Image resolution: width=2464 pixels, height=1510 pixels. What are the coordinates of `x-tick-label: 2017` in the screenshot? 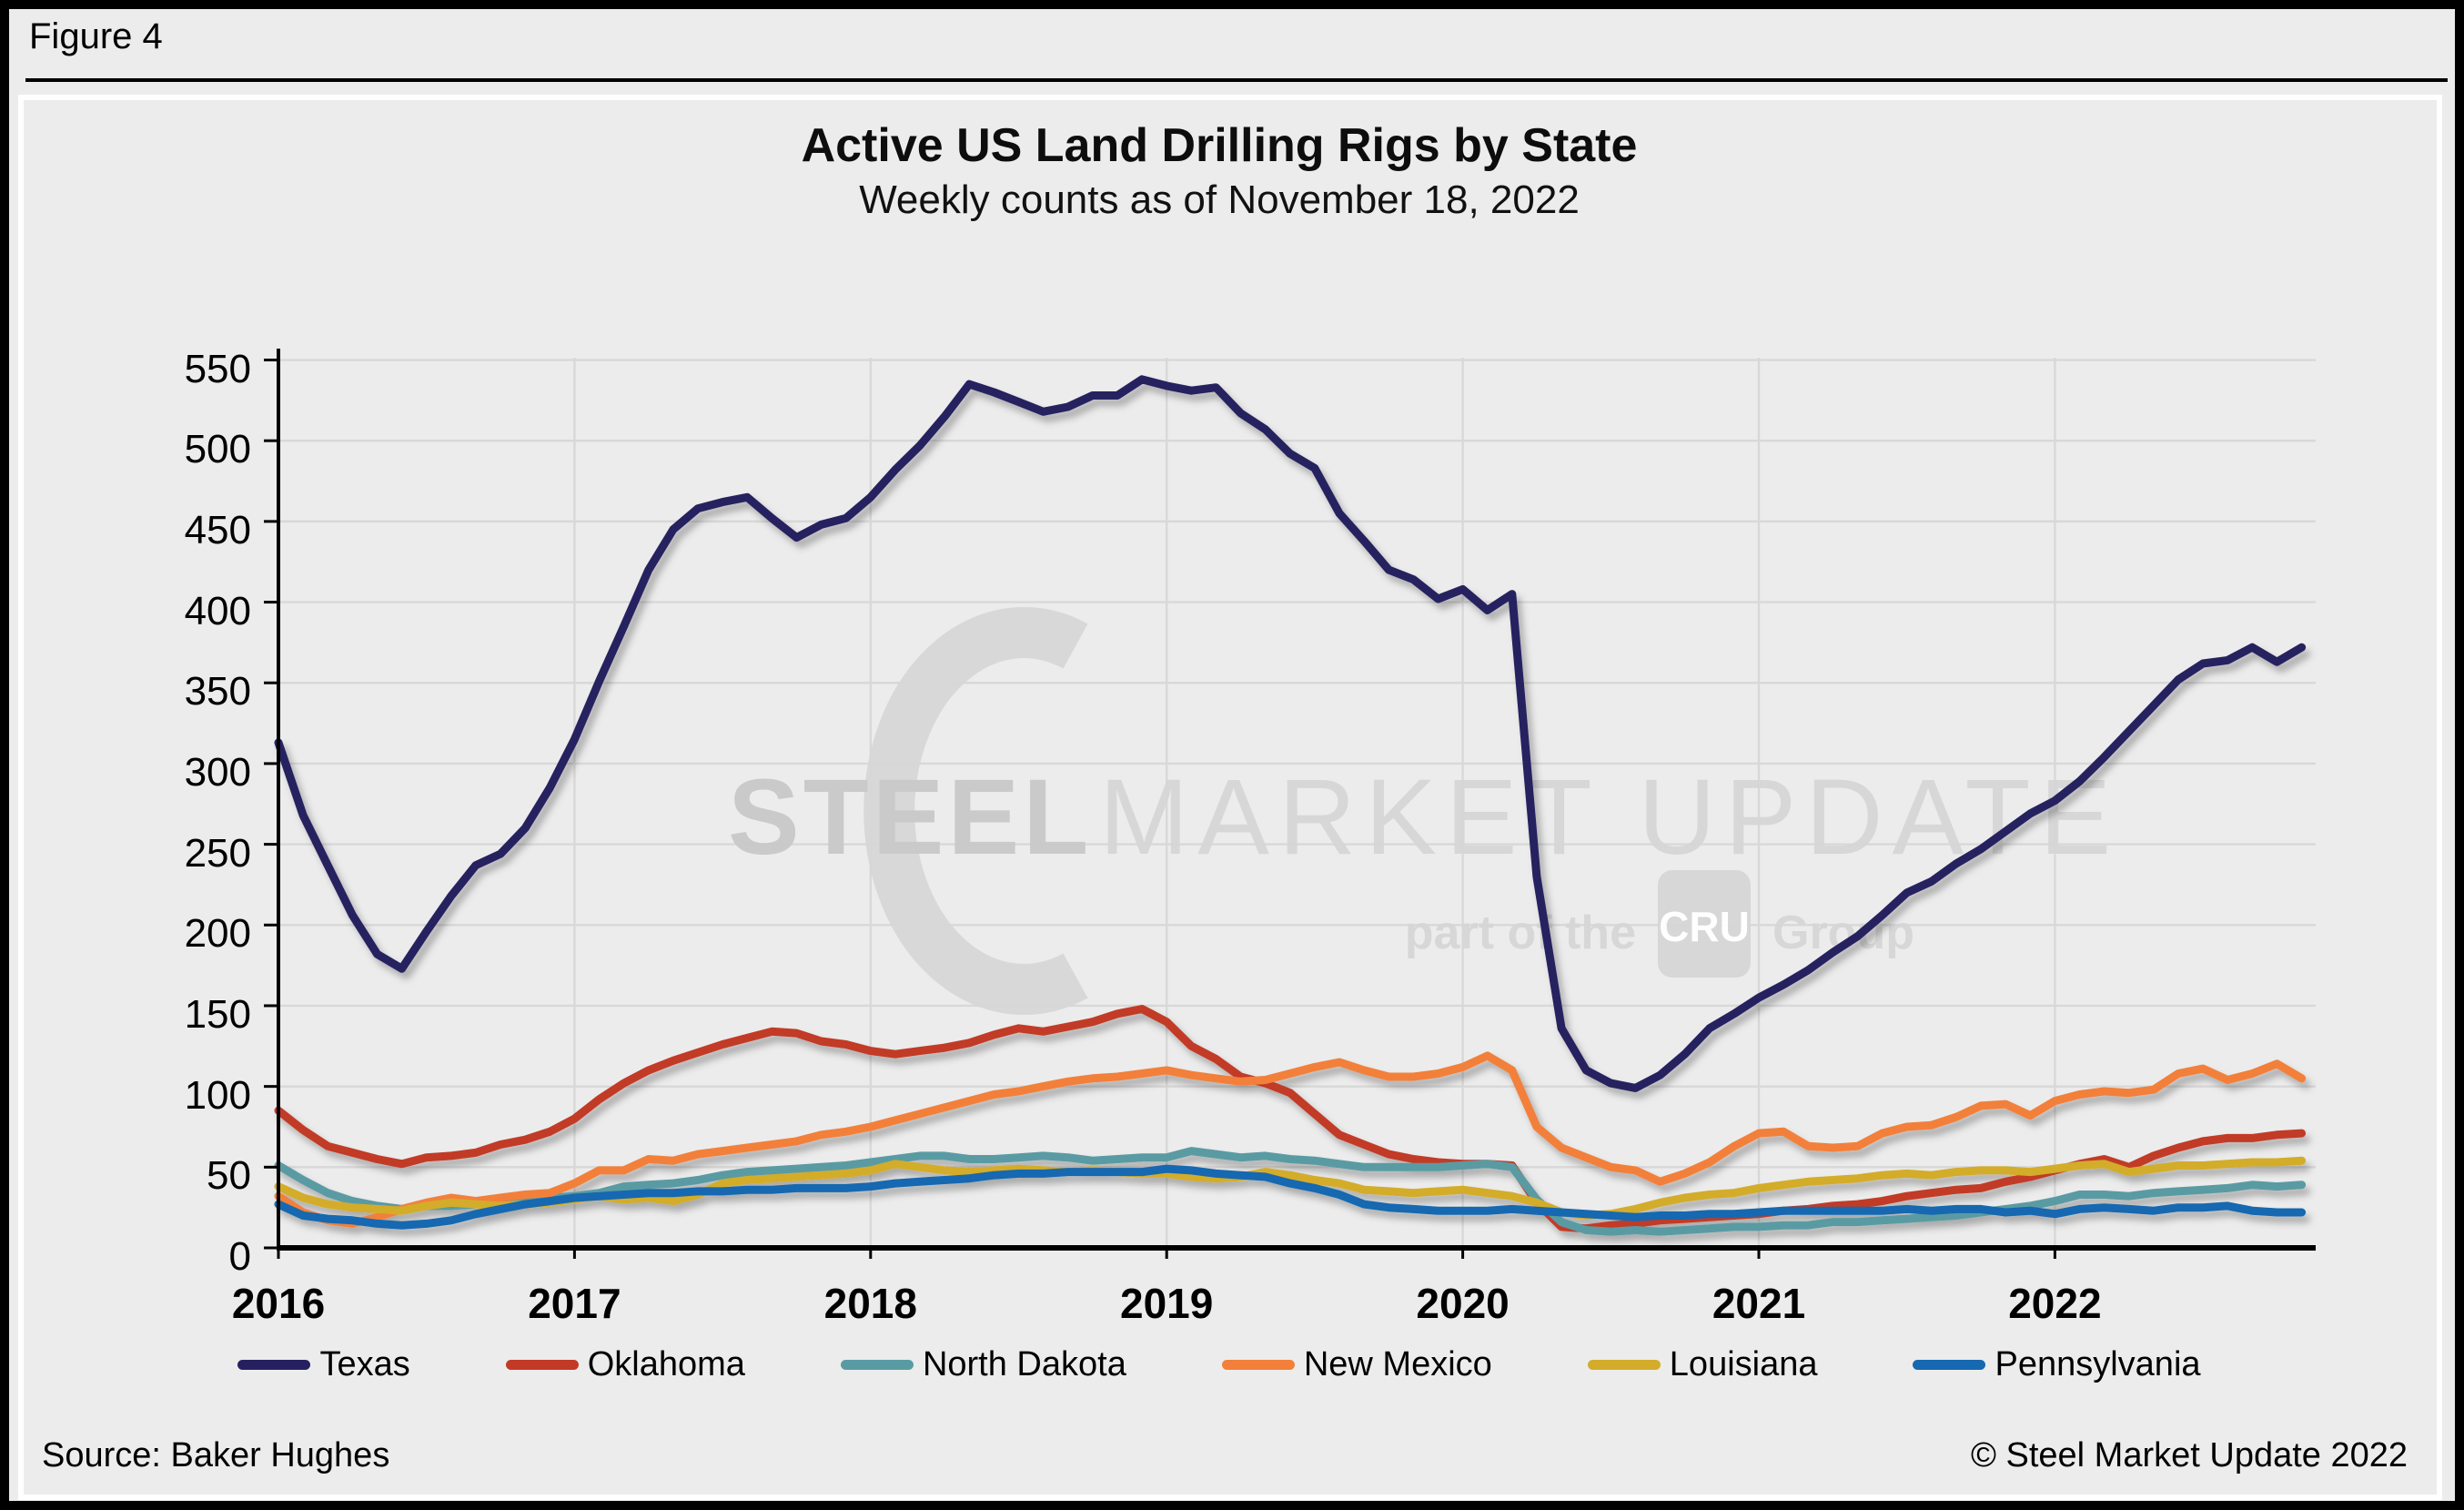 It's located at (574, 1303).